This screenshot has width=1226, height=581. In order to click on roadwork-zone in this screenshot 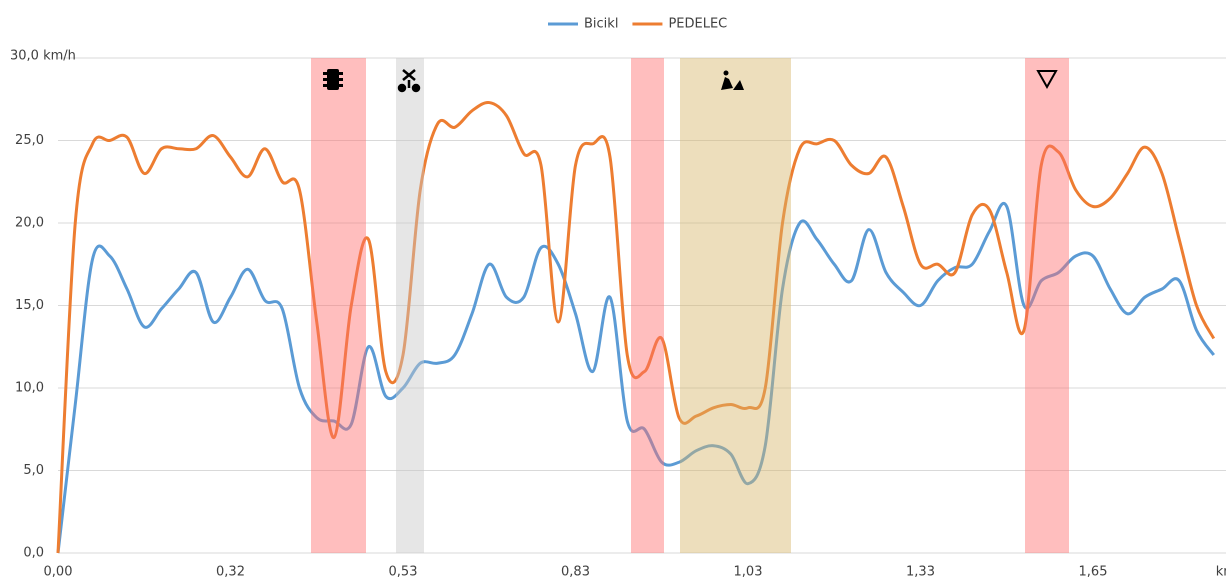, I will do `click(735, 305)`.